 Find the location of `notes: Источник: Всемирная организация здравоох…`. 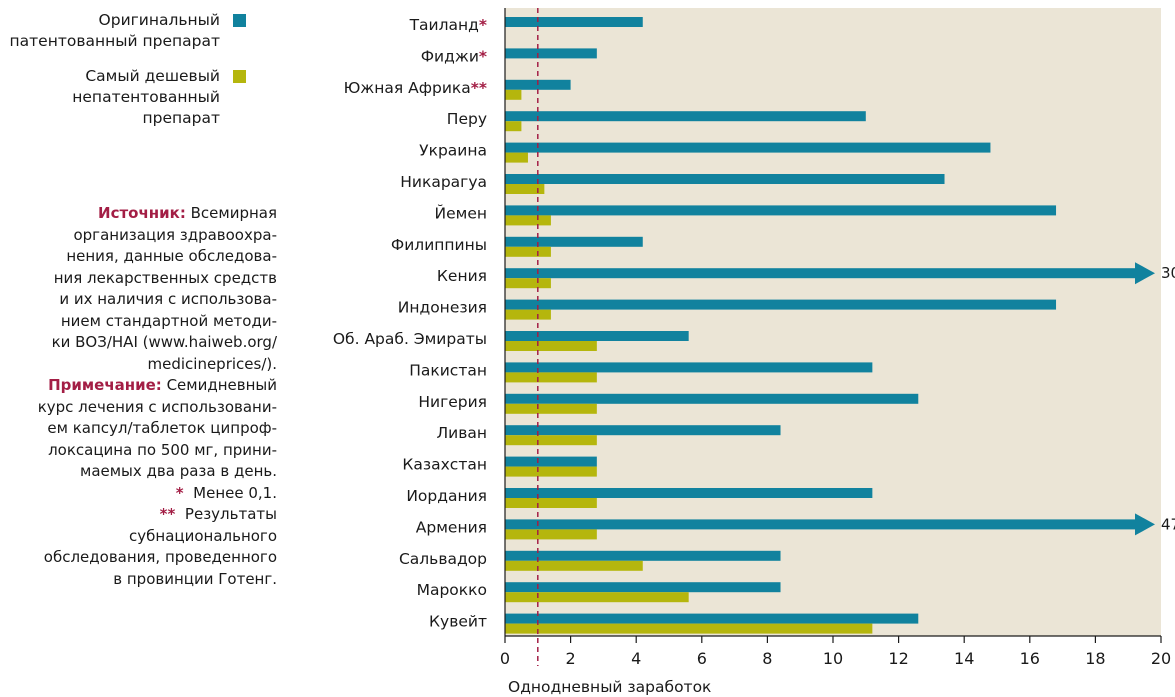

notes: Источник: Всемирная организация здравоох… is located at coordinates (138, 396).